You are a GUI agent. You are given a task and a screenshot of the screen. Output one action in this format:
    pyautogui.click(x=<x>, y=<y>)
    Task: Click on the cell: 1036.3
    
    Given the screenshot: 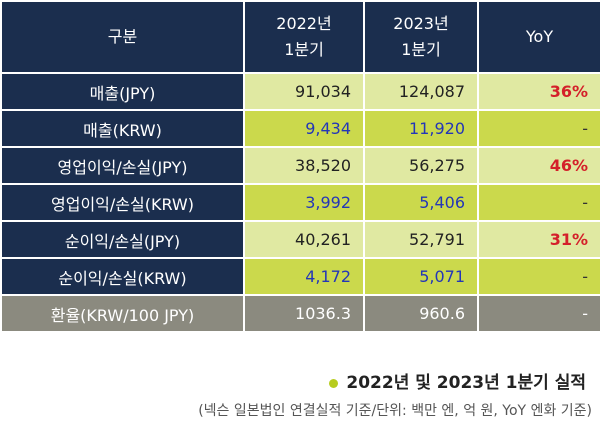 What is the action you would take?
    pyautogui.click(x=304, y=313)
    